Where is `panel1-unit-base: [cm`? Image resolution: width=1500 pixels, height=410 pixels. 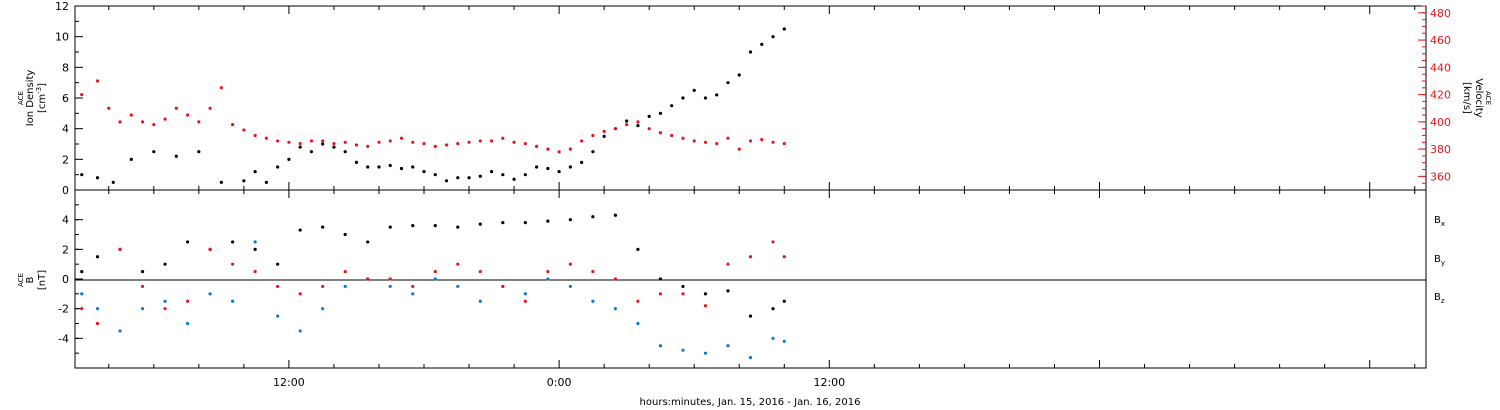 panel1-unit-base: [cm is located at coordinates (42, 103).